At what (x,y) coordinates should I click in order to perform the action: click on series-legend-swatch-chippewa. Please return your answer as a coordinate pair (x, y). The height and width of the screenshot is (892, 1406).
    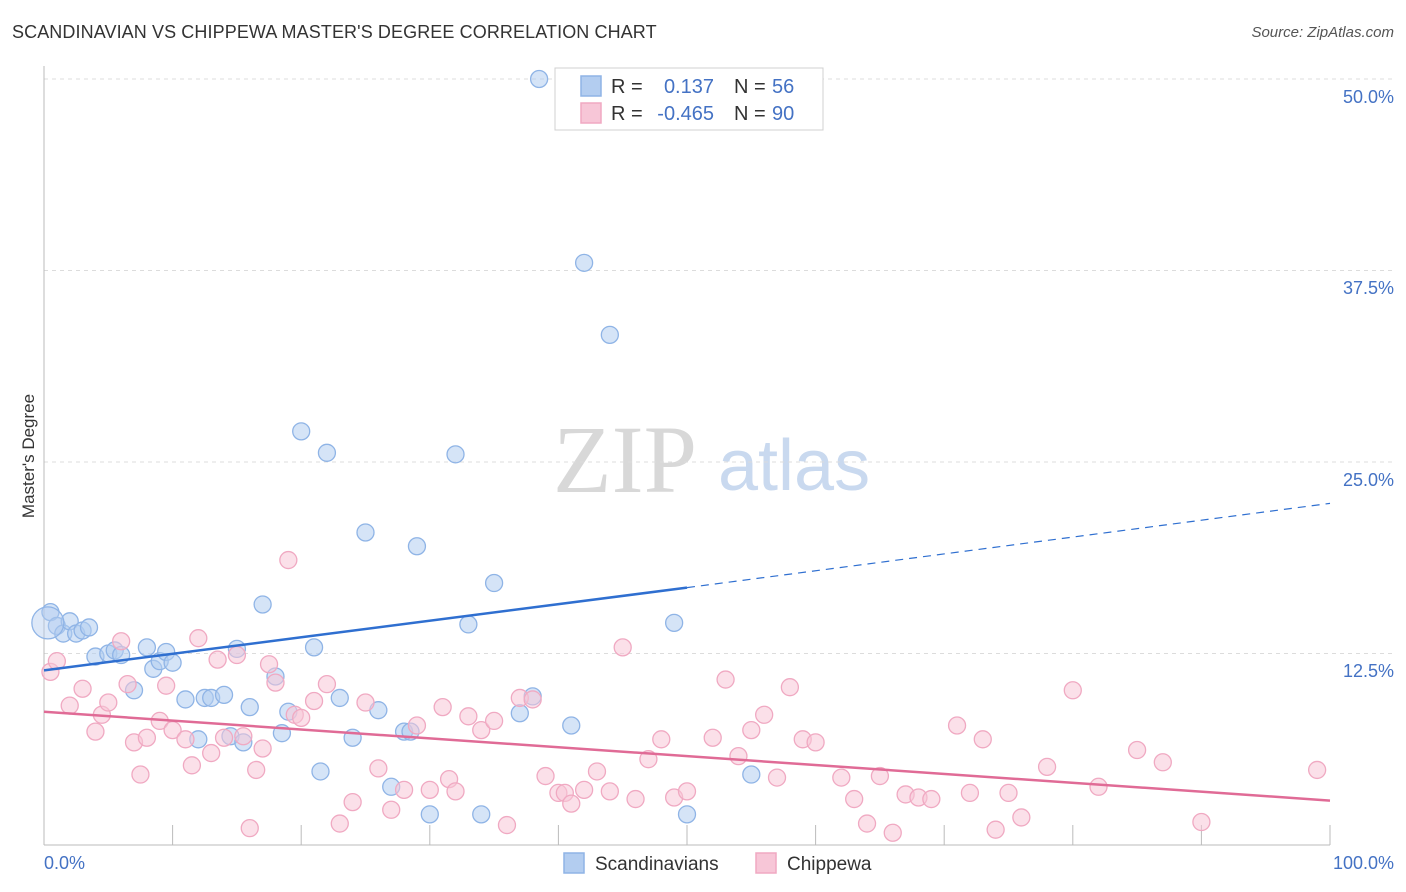
    Looking at the image, I should click on (766, 863).